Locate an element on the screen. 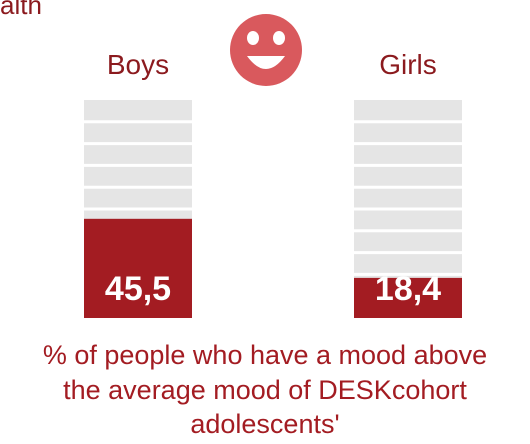 This screenshot has width=530, height=444. data-label-boys: 45,5 is located at coordinates (138, 289).